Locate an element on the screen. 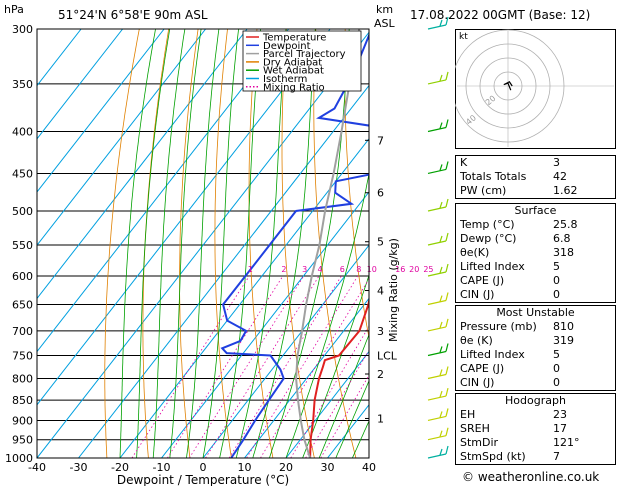 The image size is (629, 486). x-tick-label: 10 is located at coordinates (245, 467).